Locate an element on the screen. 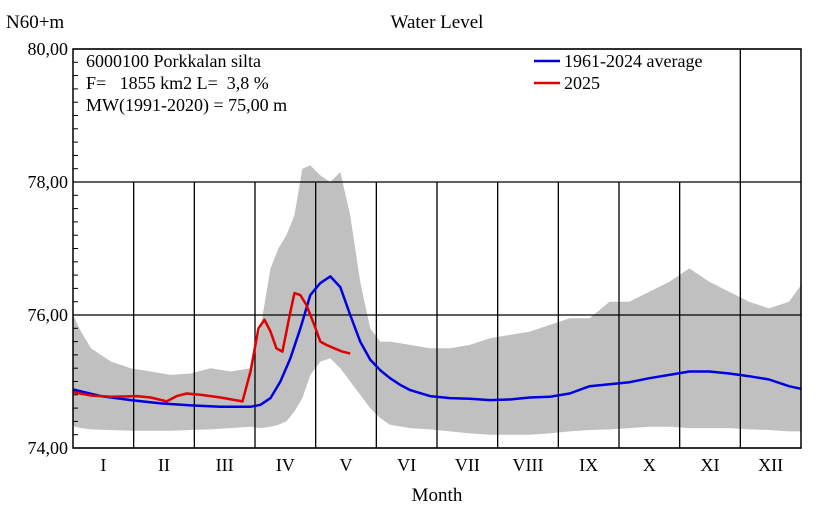  legend: 1961-2024 average 2025 is located at coordinates (618, 72).